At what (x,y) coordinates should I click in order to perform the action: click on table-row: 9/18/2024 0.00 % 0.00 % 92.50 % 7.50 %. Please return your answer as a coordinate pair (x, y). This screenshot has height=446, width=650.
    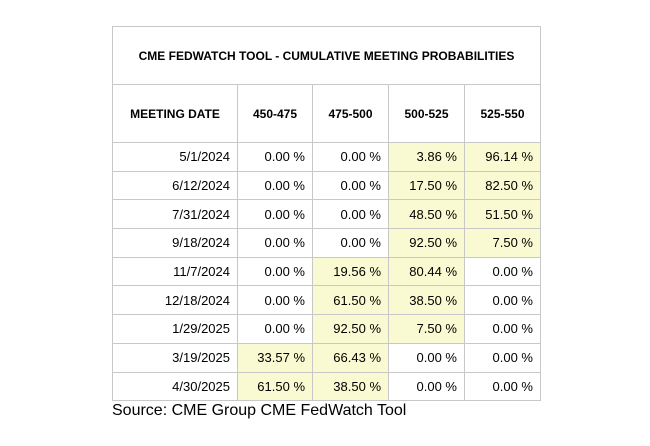
    Looking at the image, I should click on (326, 243).